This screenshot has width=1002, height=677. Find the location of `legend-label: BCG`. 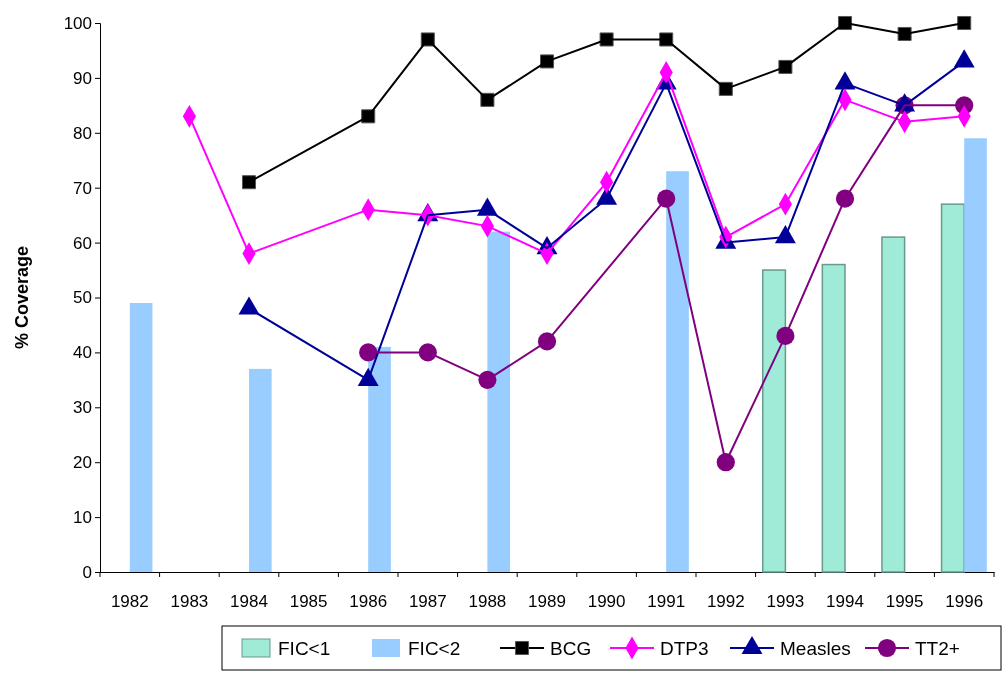

legend-label: BCG is located at coordinates (571, 648).